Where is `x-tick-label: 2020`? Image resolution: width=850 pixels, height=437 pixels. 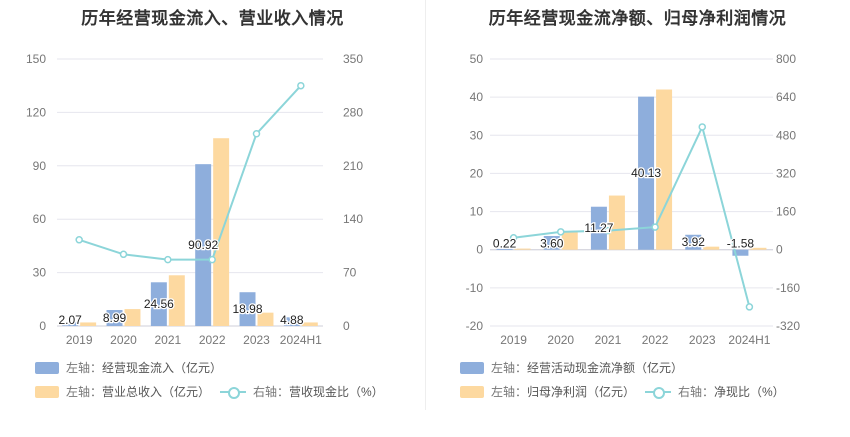
x-tick-label: 2020 is located at coordinates (123, 340).